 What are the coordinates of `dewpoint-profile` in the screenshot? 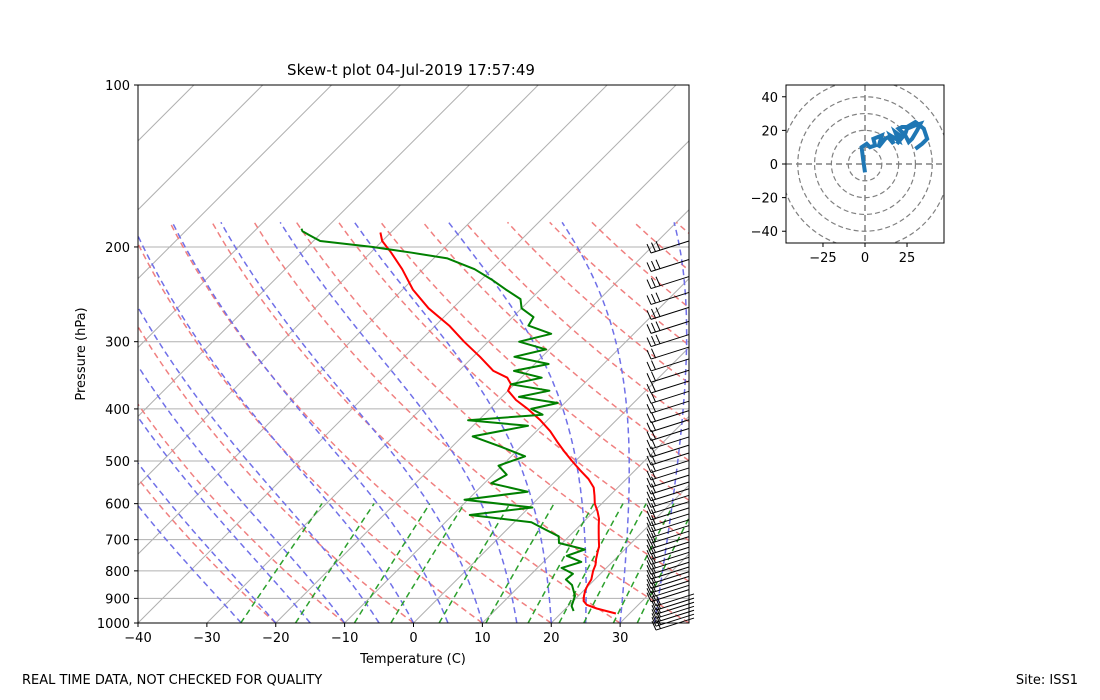 It's located at (443, 420).